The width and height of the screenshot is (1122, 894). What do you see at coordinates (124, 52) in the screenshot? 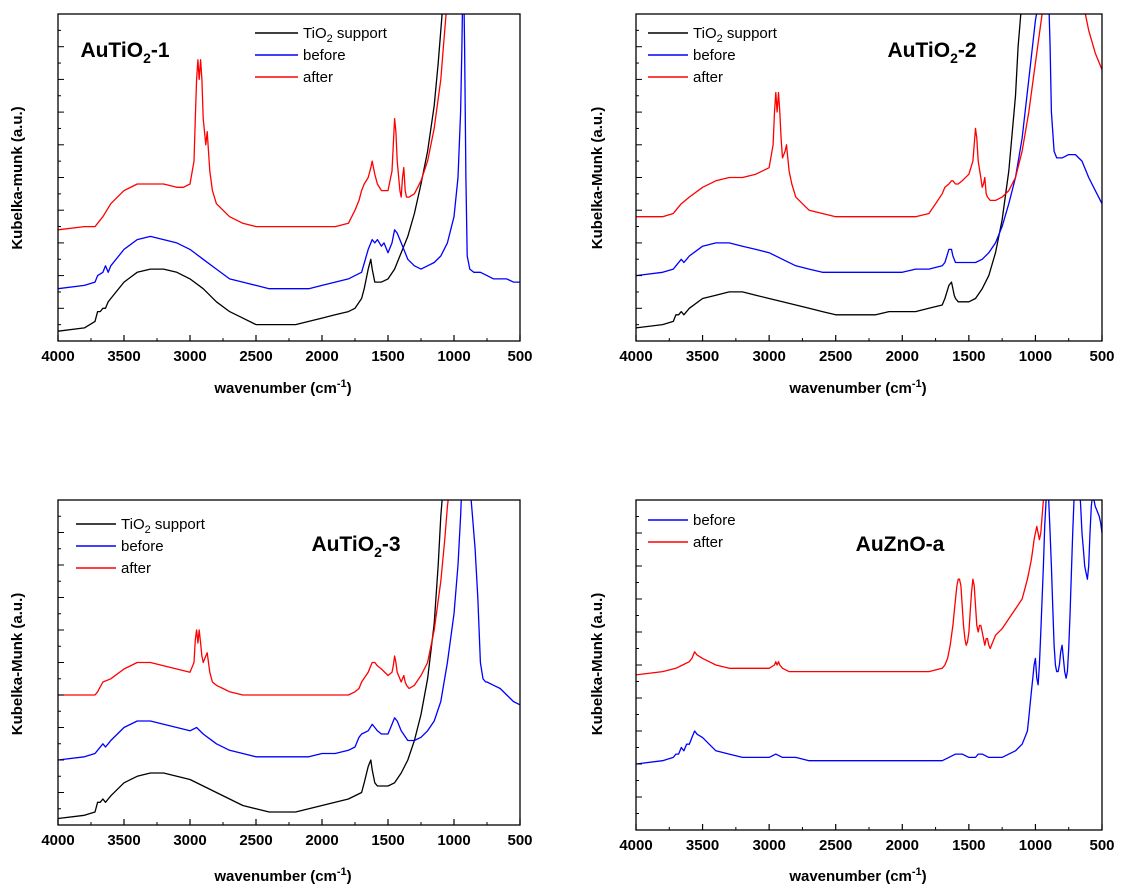
I see `panel-title: AuTiO2-1` at bounding box center [124, 52].